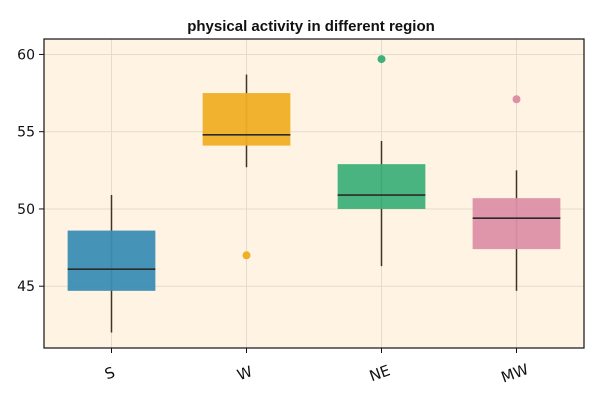  I want to click on x-tick-label: NE, so click(380, 373).